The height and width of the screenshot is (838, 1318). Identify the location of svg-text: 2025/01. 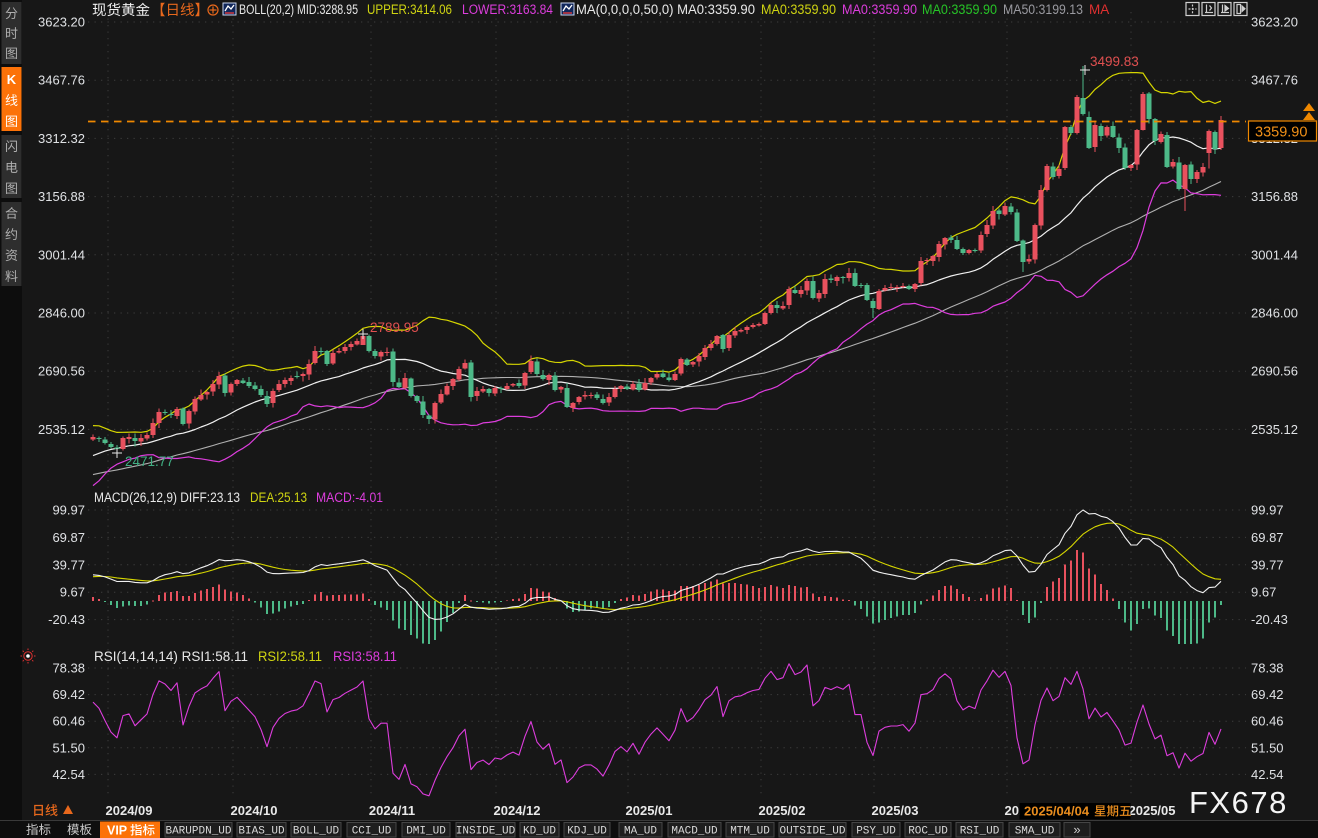
(649, 810).